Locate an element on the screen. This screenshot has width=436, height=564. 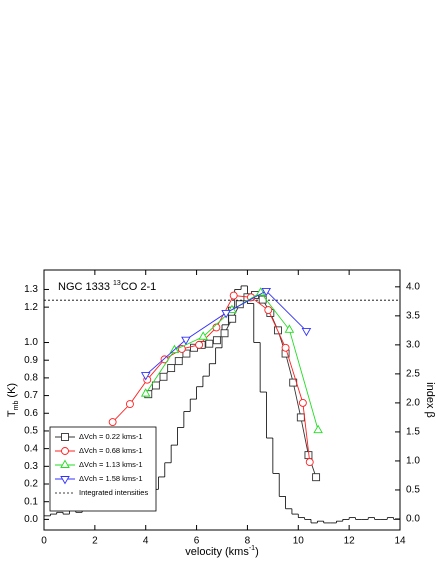
y-tick-label: 0.2 is located at coordinates (31, 484).